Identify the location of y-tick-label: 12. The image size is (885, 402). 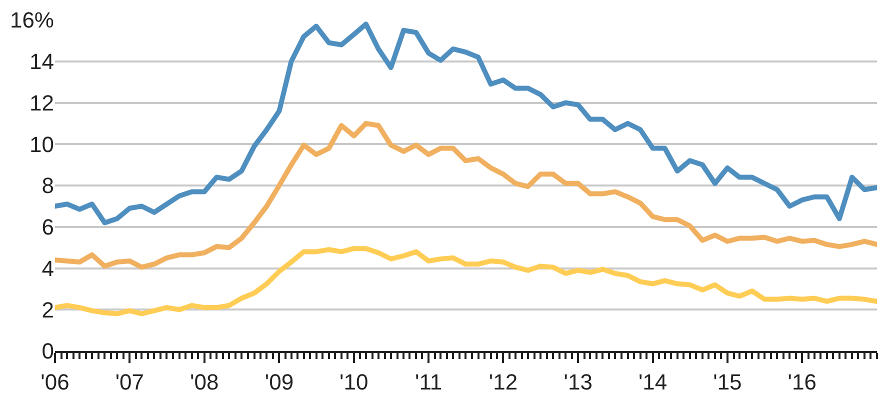
(42, 103).